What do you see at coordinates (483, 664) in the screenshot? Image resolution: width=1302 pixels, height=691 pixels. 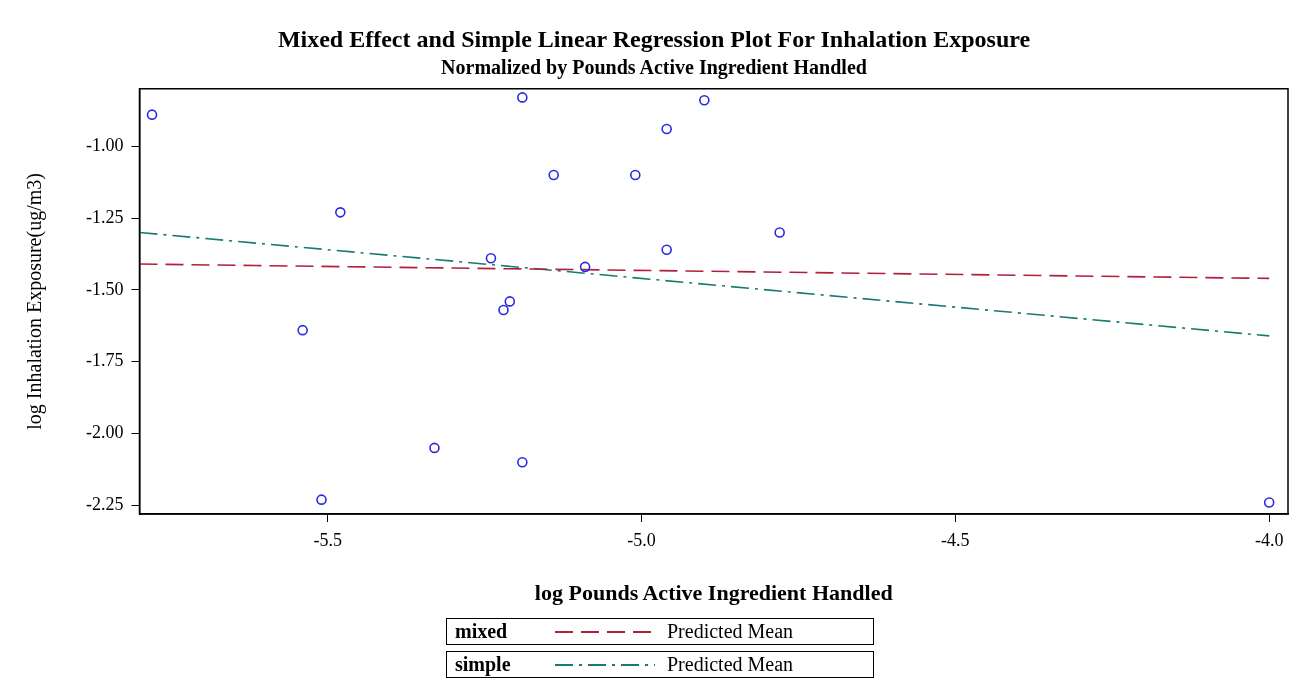 I see `legend-label: simple` at bounding box center [483, 664].